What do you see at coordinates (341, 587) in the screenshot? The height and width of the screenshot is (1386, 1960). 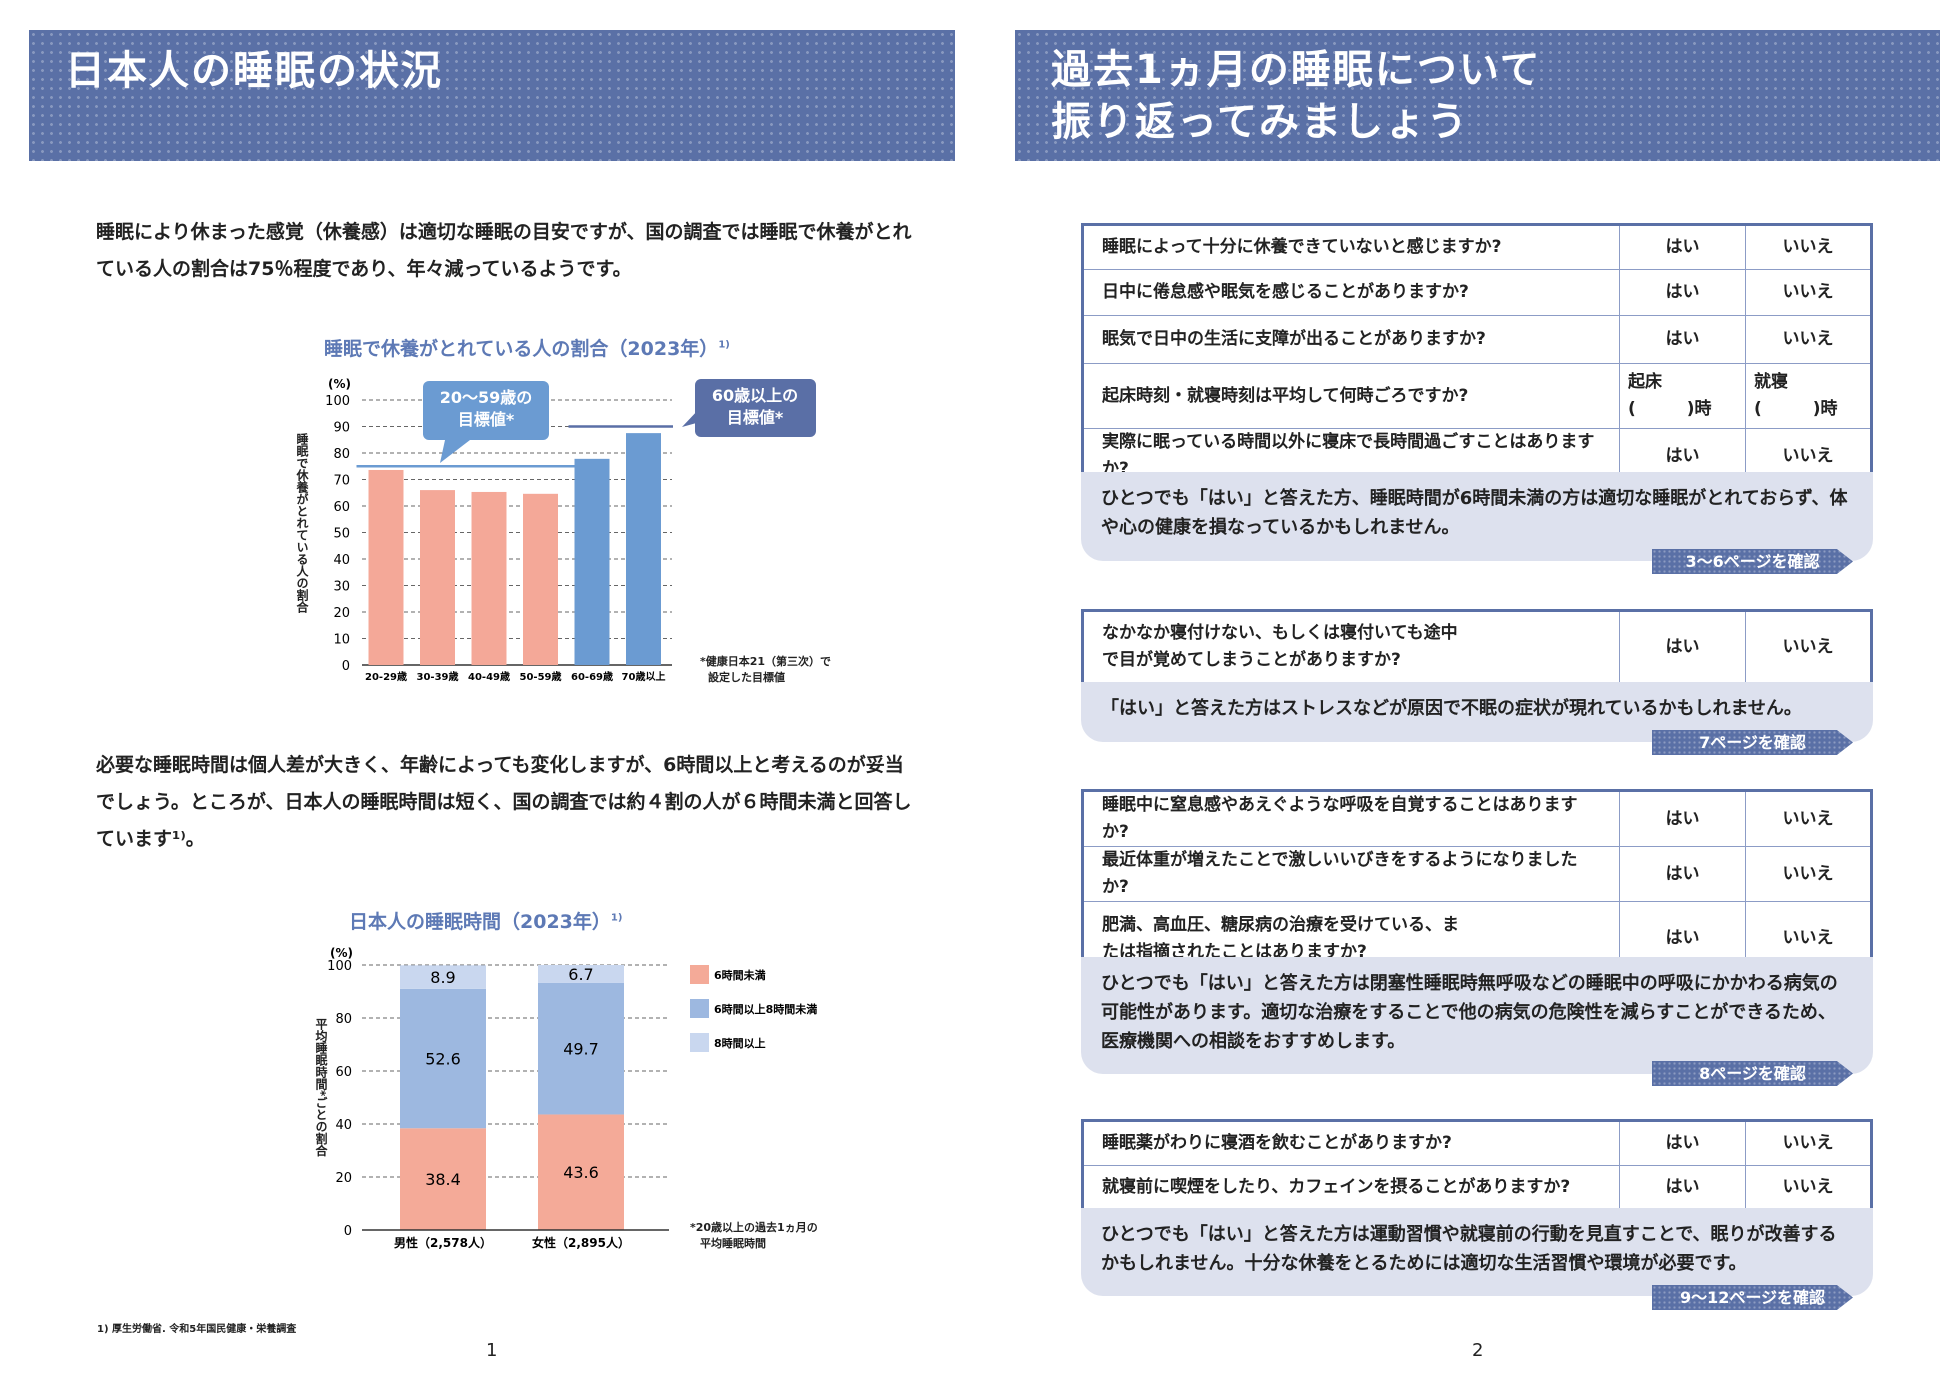 I see `y-tick-label: 30` at bounding box center [341, 587].